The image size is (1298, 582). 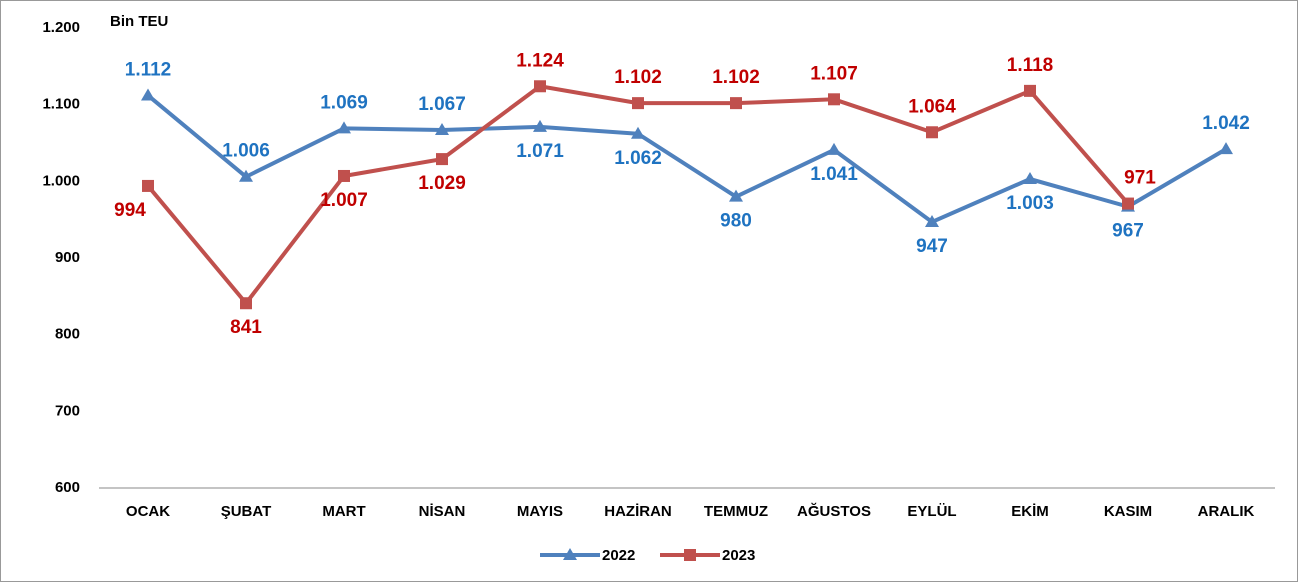 What do you see at coordinates (67, 410) in the screenshot?
I see `y-tick-label: 700` at bounding box center [67, 410].